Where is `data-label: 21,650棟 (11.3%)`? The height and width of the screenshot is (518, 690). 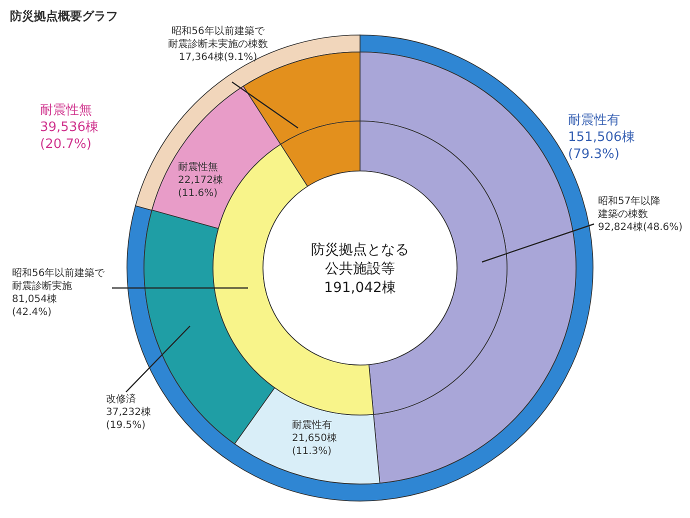 data-label: 21,650棟 (11.3%) is located at coordinates (314, 444).